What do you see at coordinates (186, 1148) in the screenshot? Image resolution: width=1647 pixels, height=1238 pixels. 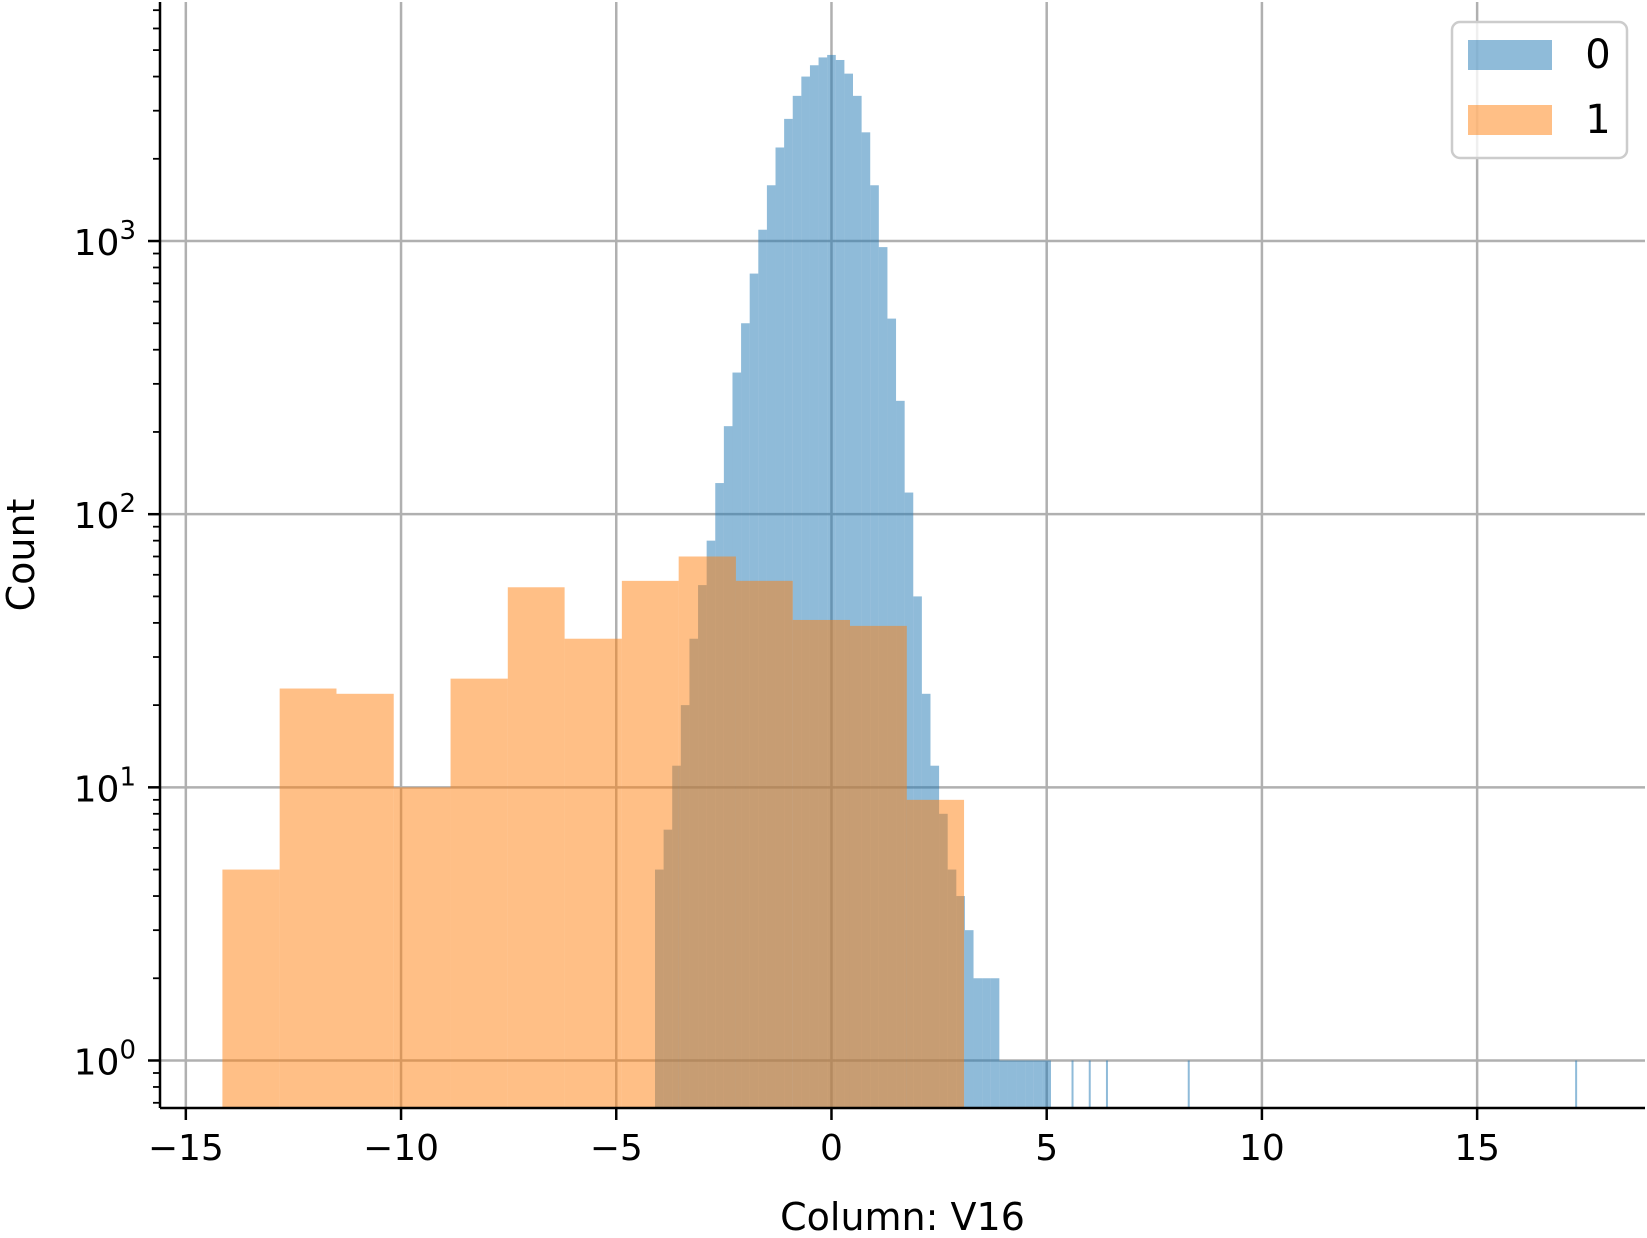 I see `x-tick-label: −15` at bounding box center [186, 1148].